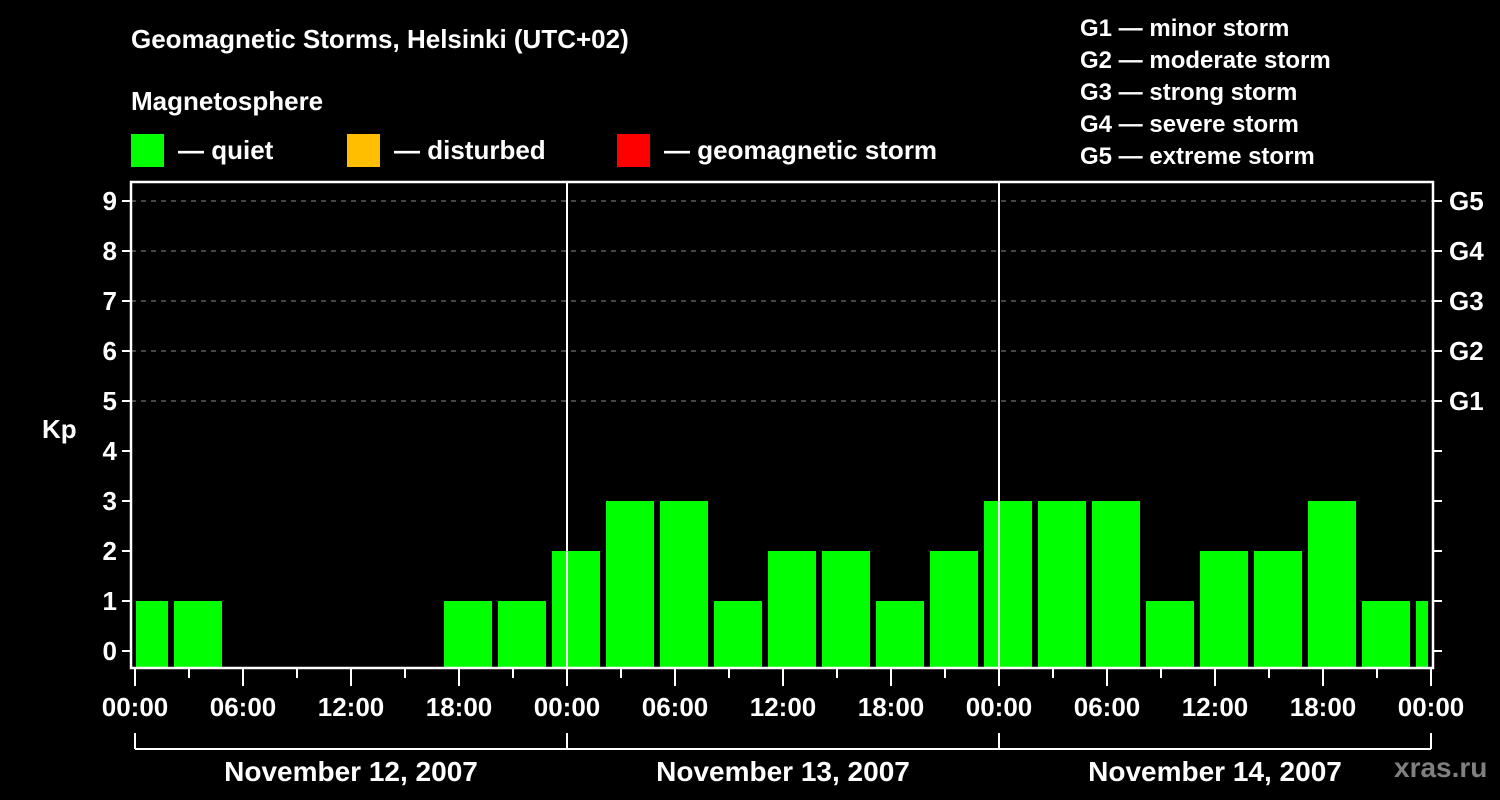 The height and width of the screenshot is (800, 1500). Describe the element at coordinates (110, 251) in the screenshot. I see `y-tick-label: 8` at that location.